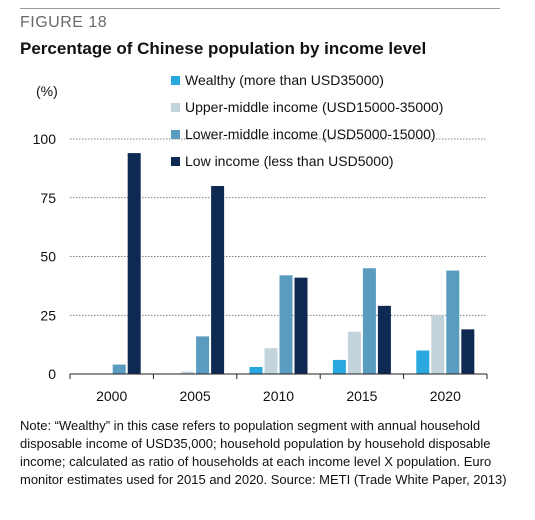 This screenshot has width=535, height=520. Describe the element at coordinates (195, 396) in the screenshot. I see `x-tick-label: 2005` at that location.